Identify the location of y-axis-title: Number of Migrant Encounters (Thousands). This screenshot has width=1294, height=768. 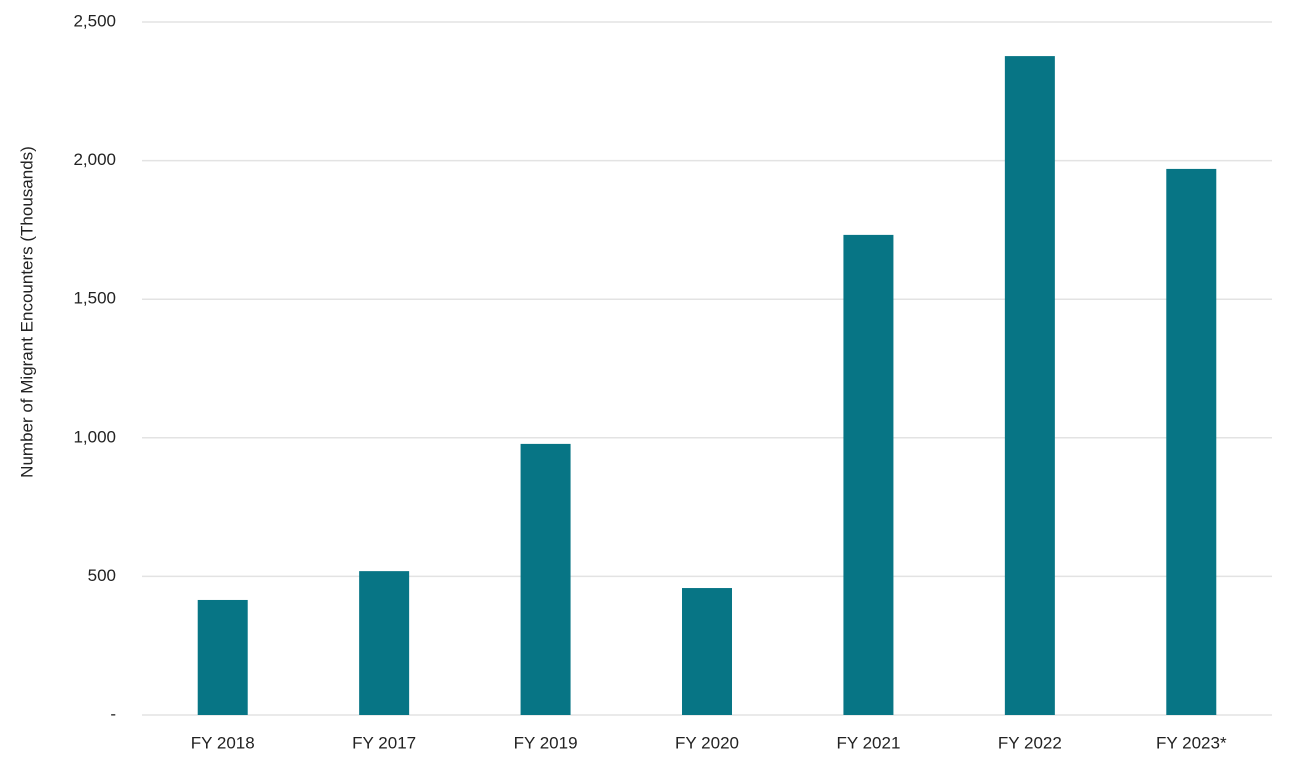
(26, 312).